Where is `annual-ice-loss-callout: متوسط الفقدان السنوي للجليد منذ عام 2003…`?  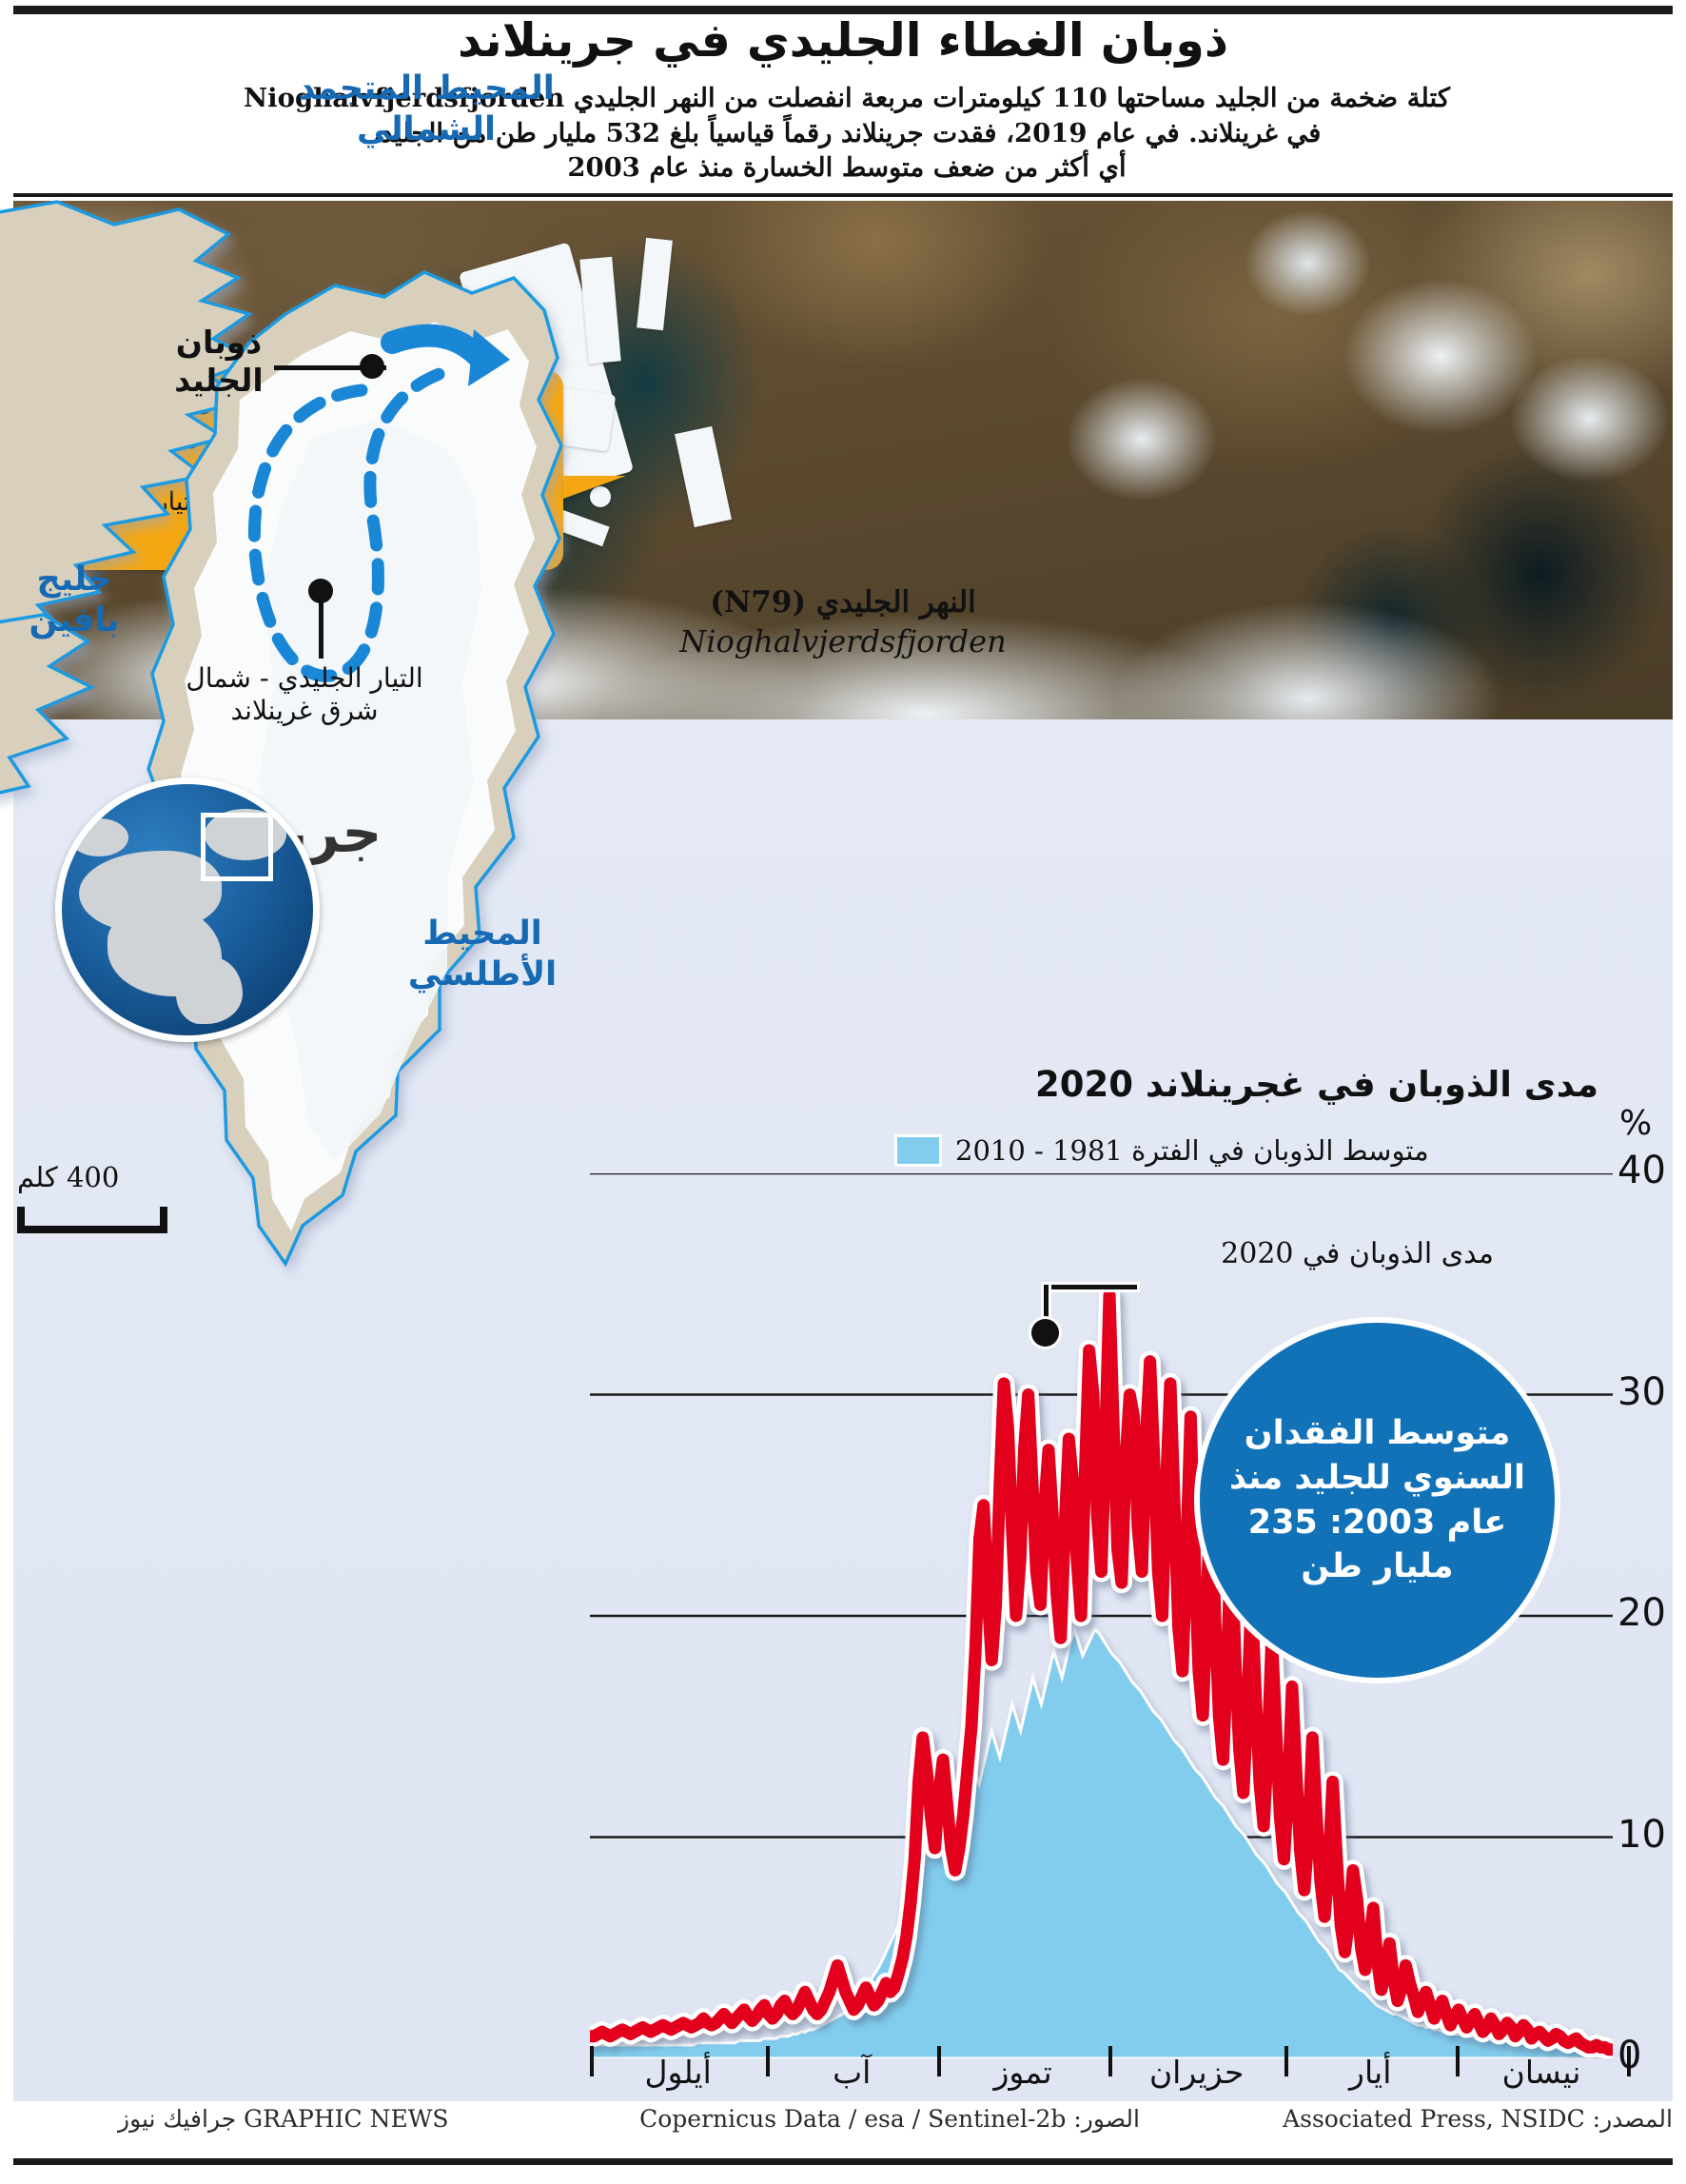
annual-ice-loss-callout: متوسط الفقدان السنوي للجليد منذ عام 2003… is located at coordinates (1377, 1500).